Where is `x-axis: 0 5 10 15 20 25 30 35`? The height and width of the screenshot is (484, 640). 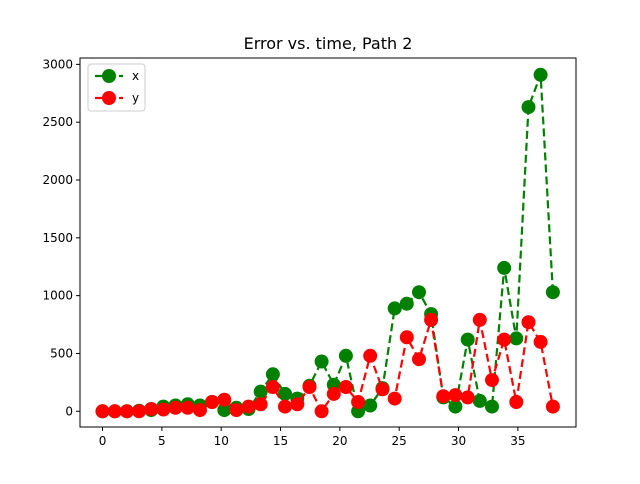 x-axis: 0 5 10 15 20 25 30 35 is located at coordinates (312, 437).